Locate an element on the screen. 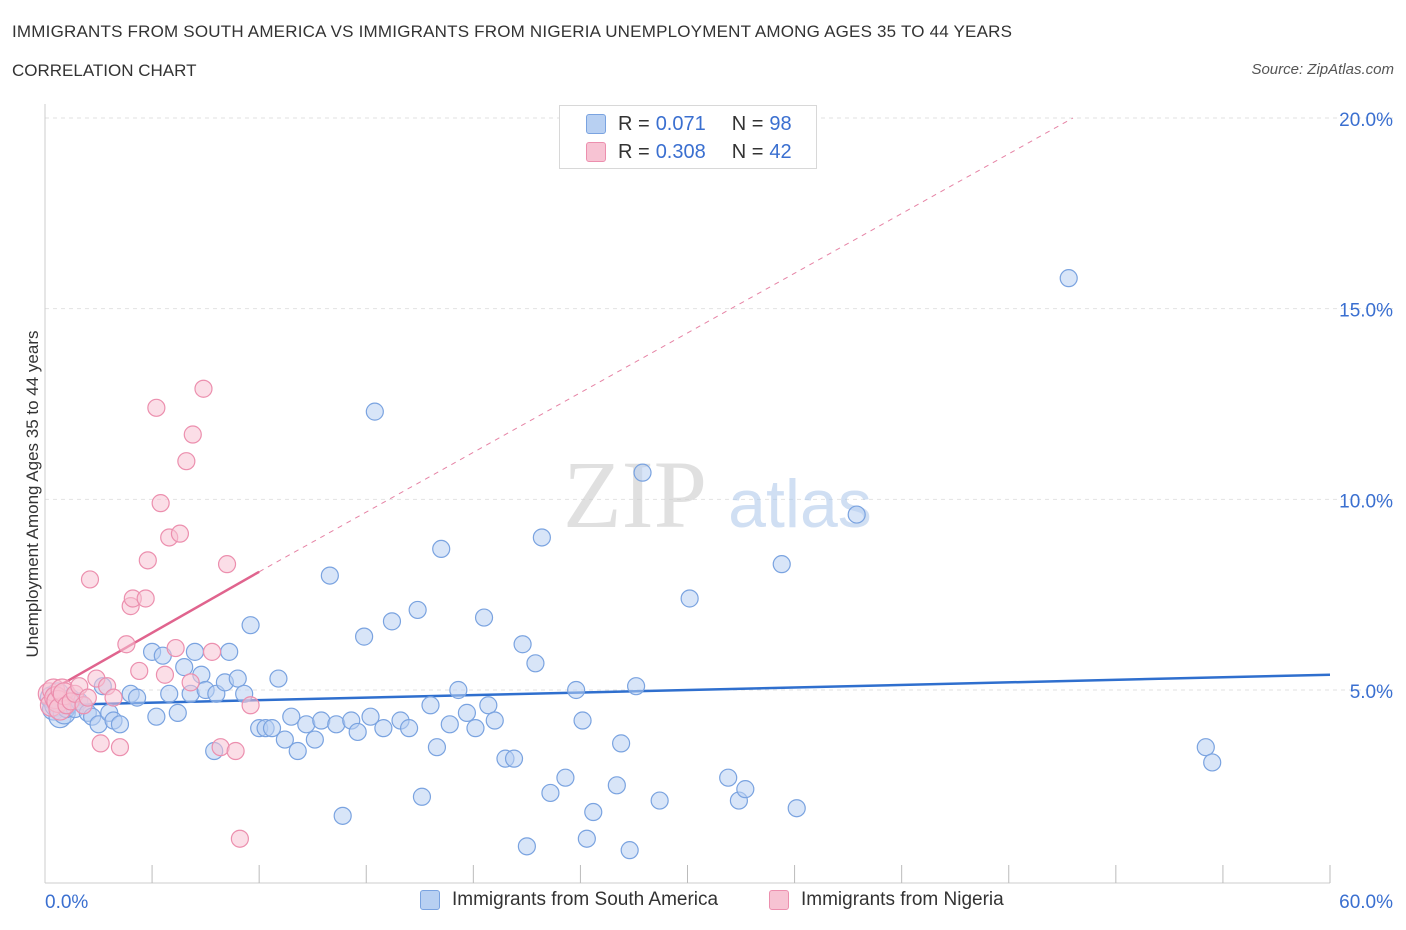 Image resolution: width=1406 pixels, height=930 pixels. x-tick-label-max: 60.0% is located at coordinates (1366, 902).